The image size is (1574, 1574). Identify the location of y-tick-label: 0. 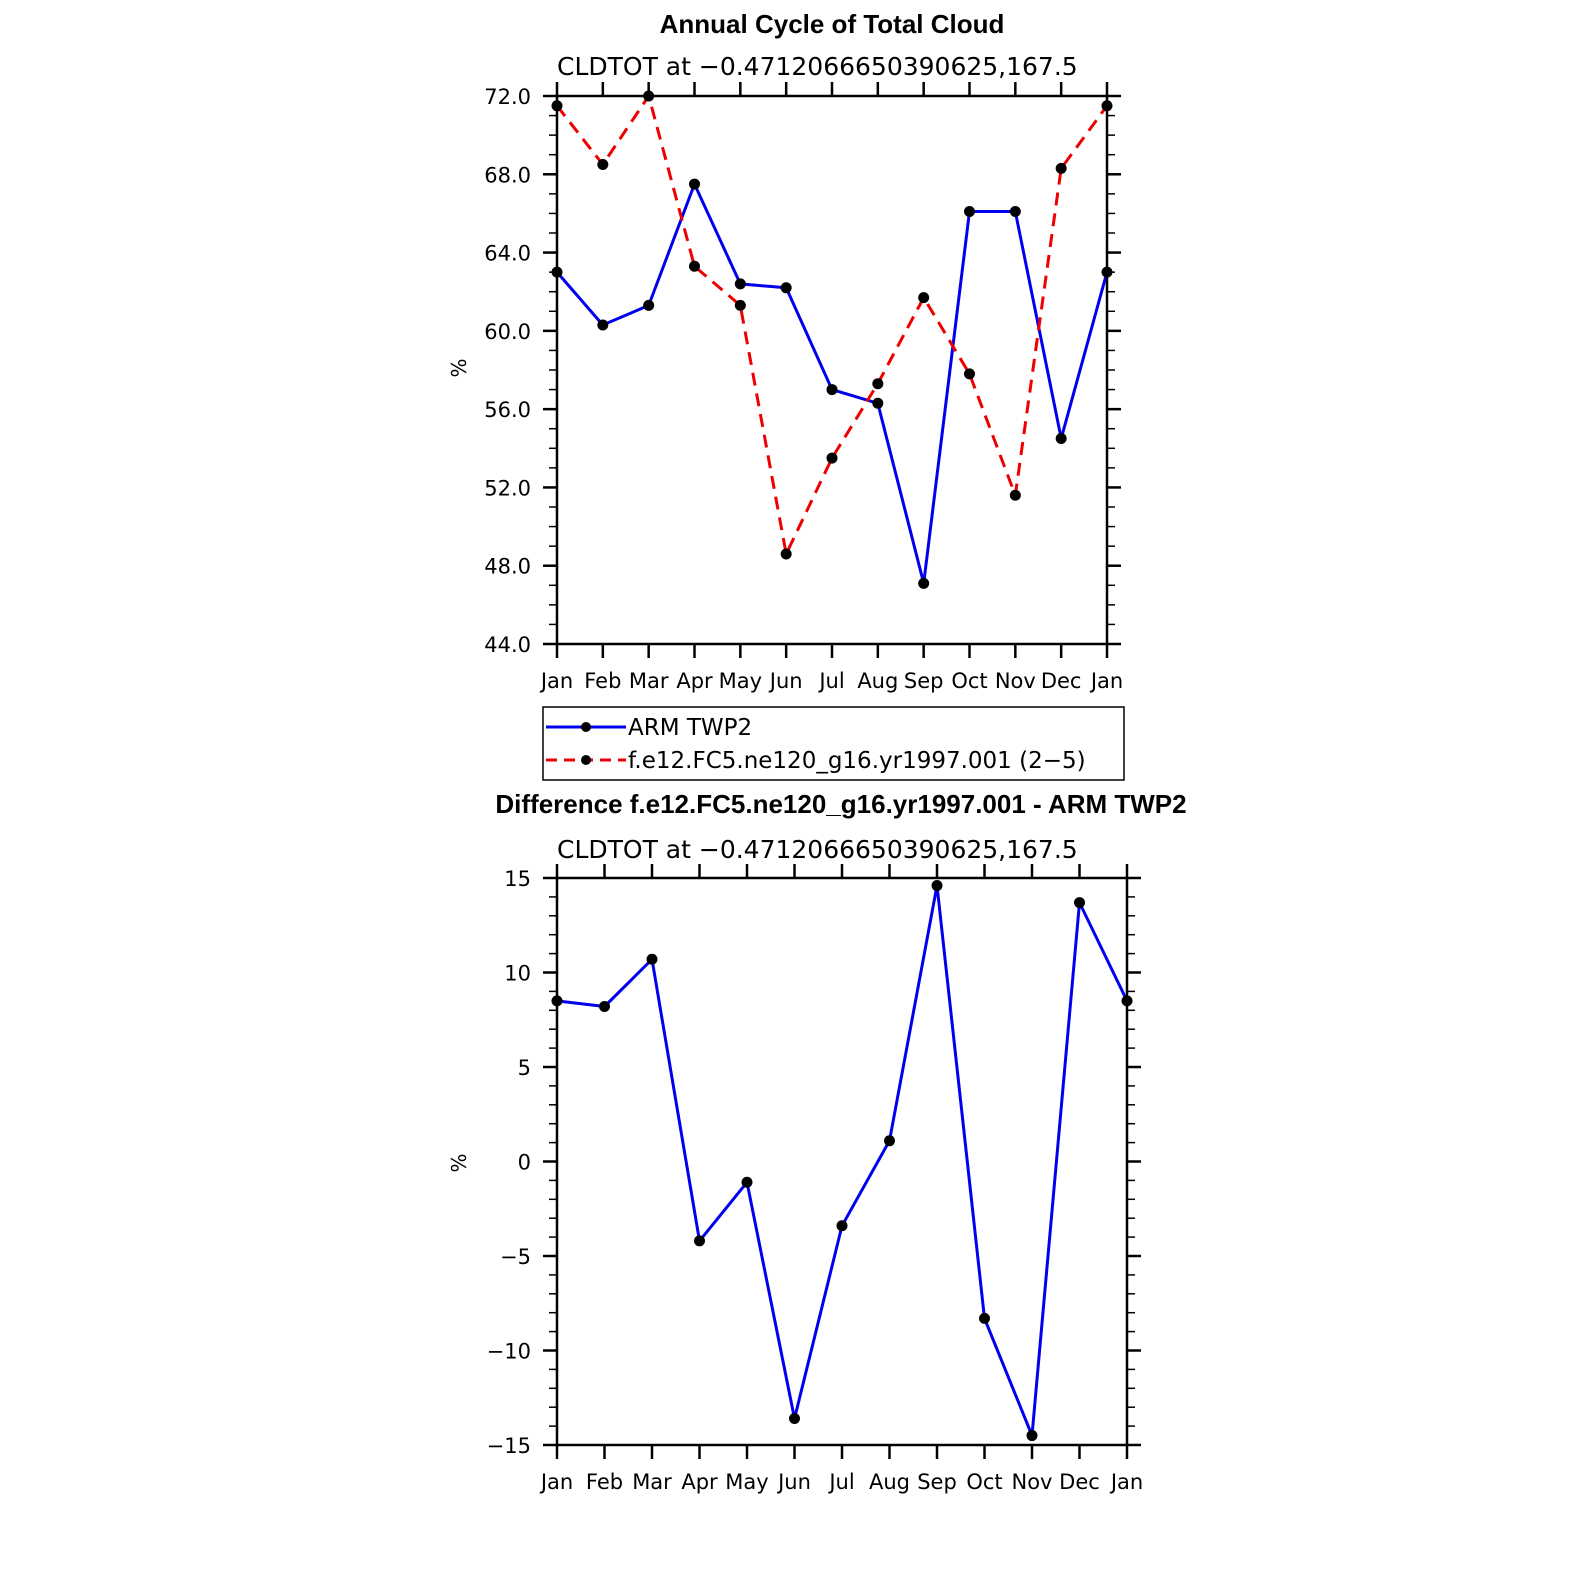
(524, 1163).